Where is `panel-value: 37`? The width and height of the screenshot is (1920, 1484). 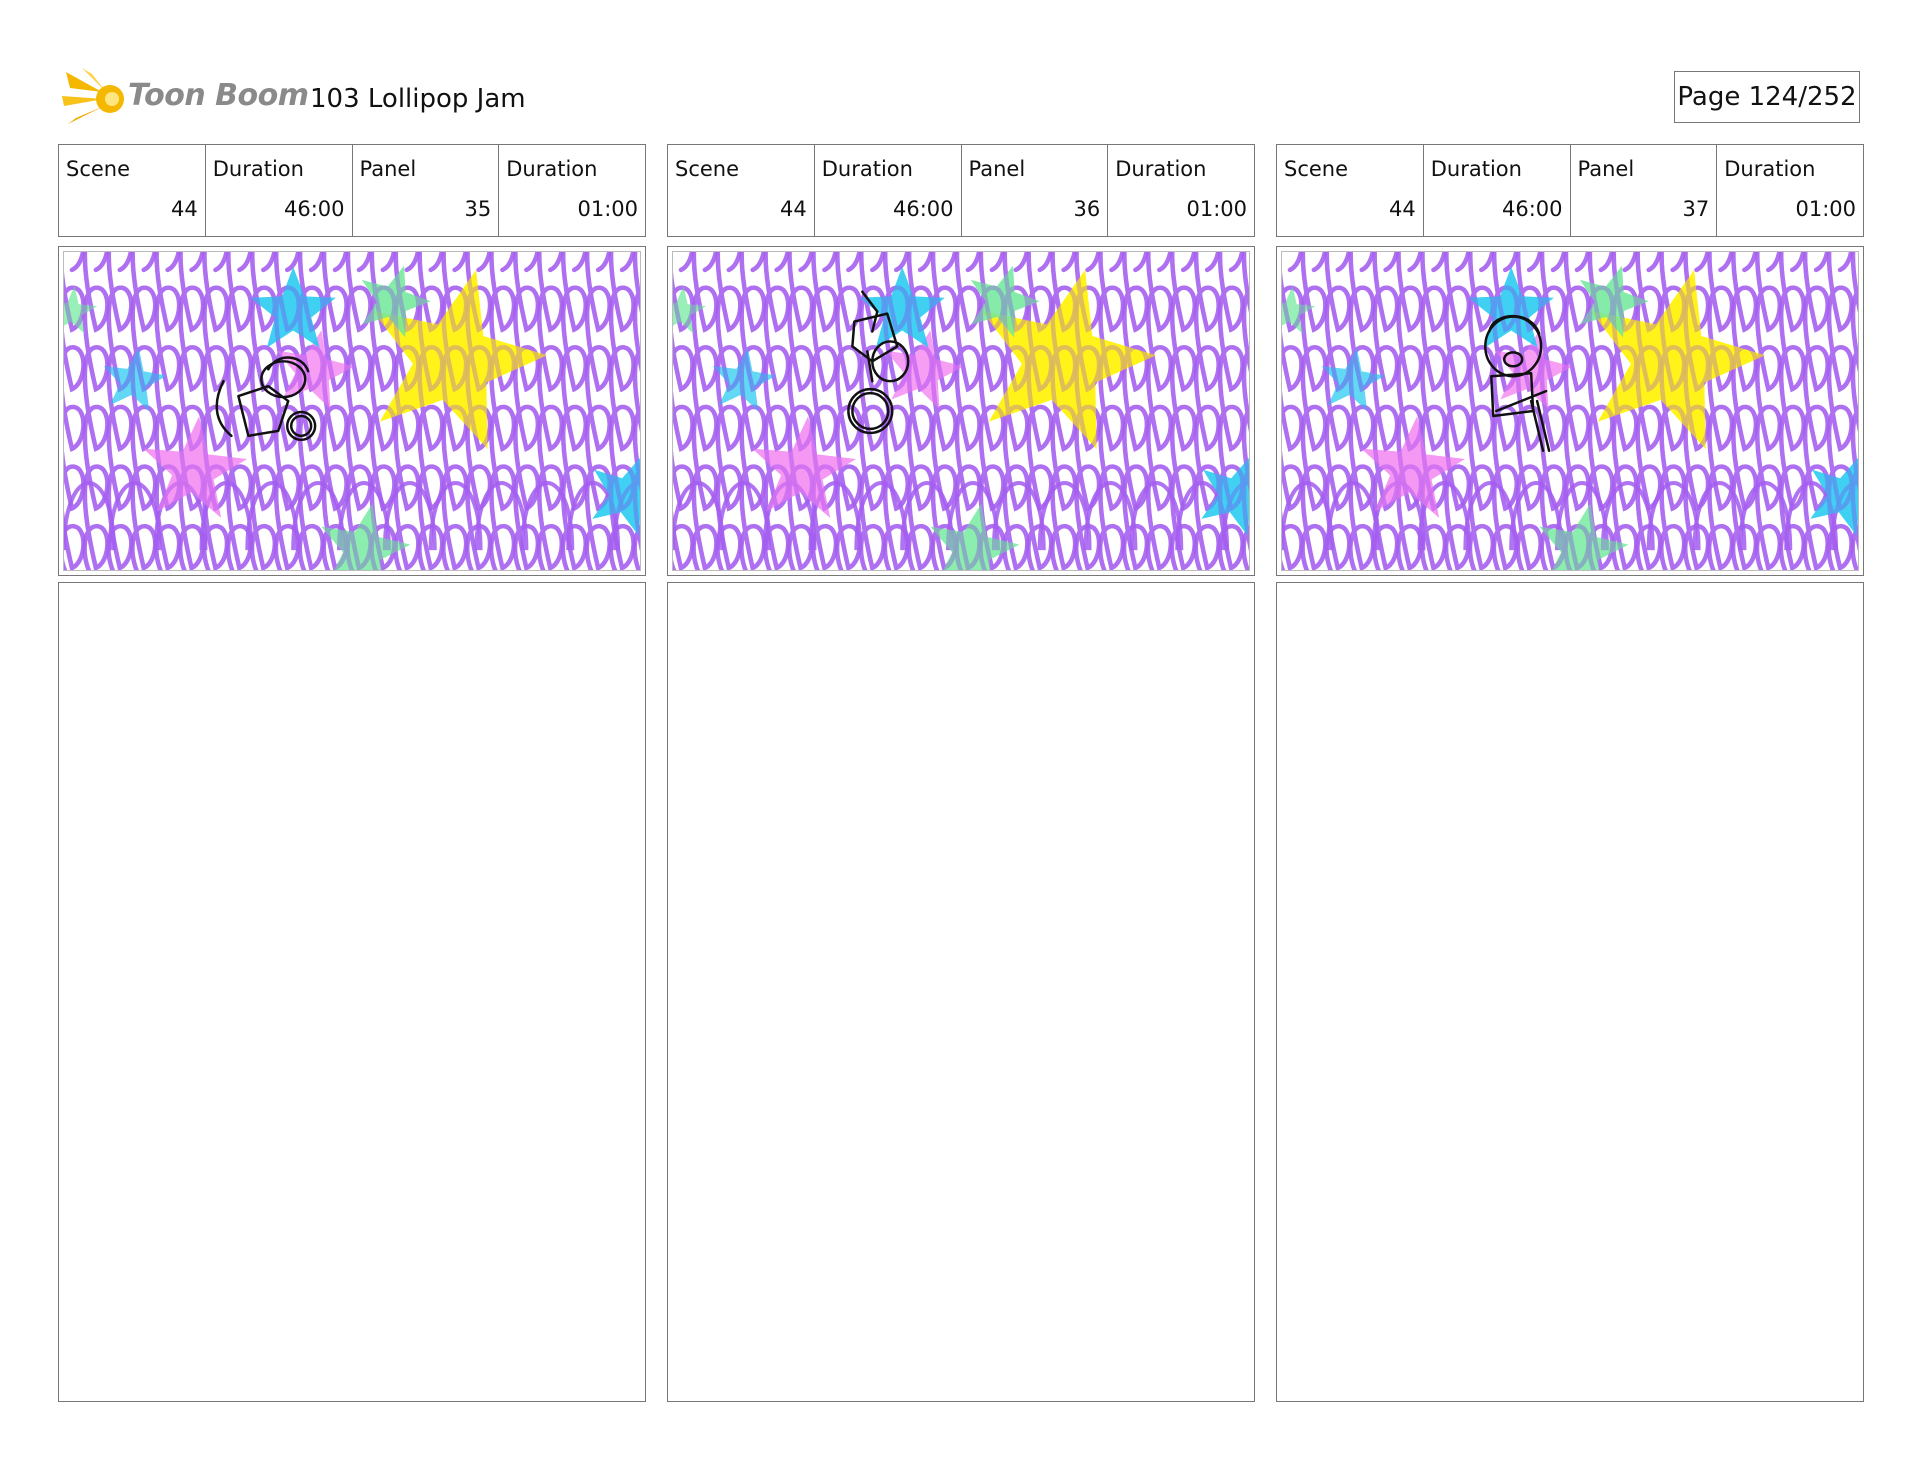 panel-value: 37 is located at coordinates (1696, 209).